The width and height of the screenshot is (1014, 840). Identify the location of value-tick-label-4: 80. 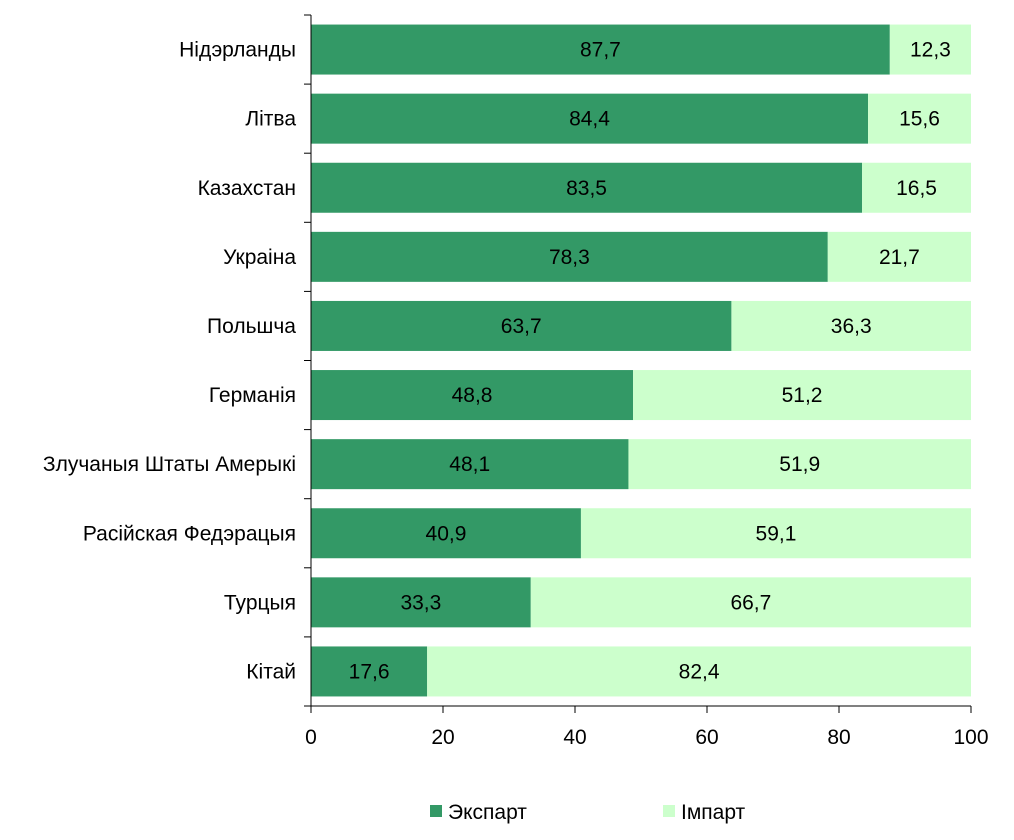
(838, 737).